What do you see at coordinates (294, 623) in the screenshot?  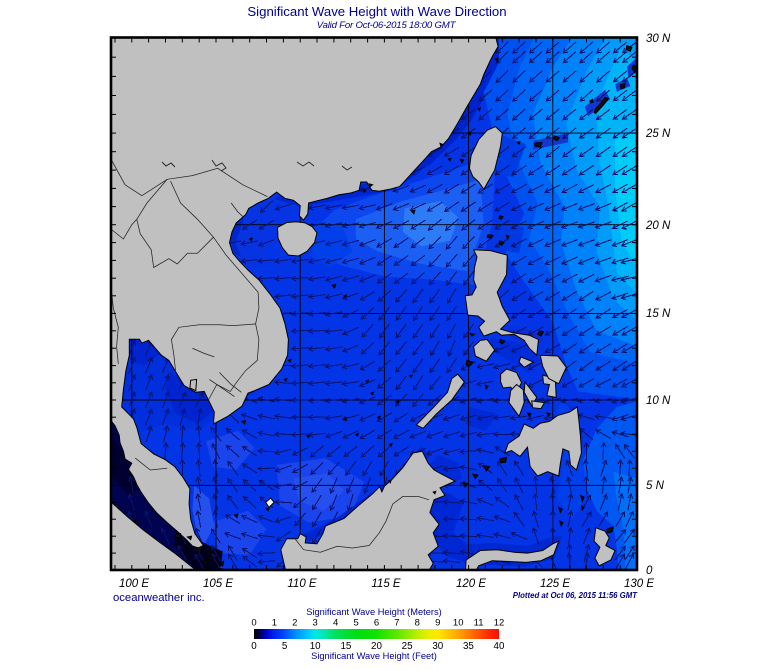 I see `svg-text: 2` at bounding box center [294, 623].